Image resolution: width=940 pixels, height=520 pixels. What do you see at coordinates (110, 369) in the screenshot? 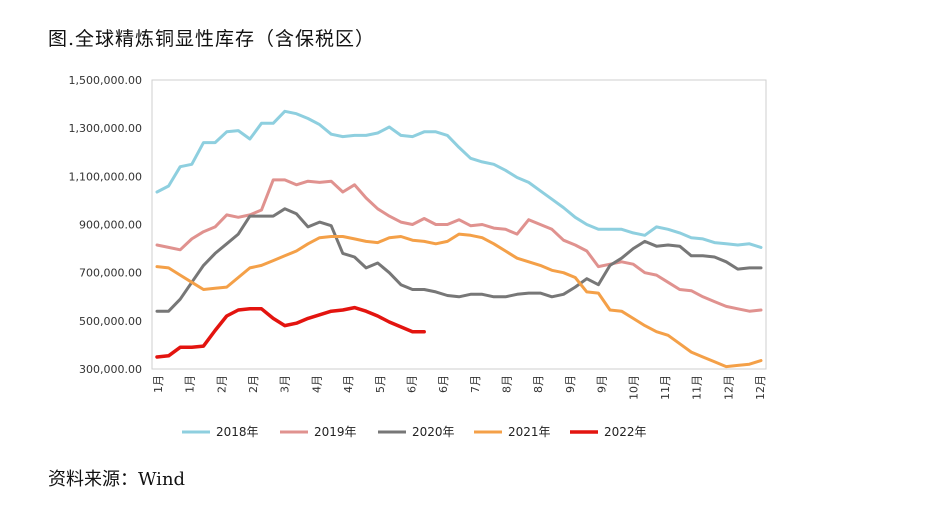
I see `y-tick-label: 300,000.00` at bounding box center [110, 369].